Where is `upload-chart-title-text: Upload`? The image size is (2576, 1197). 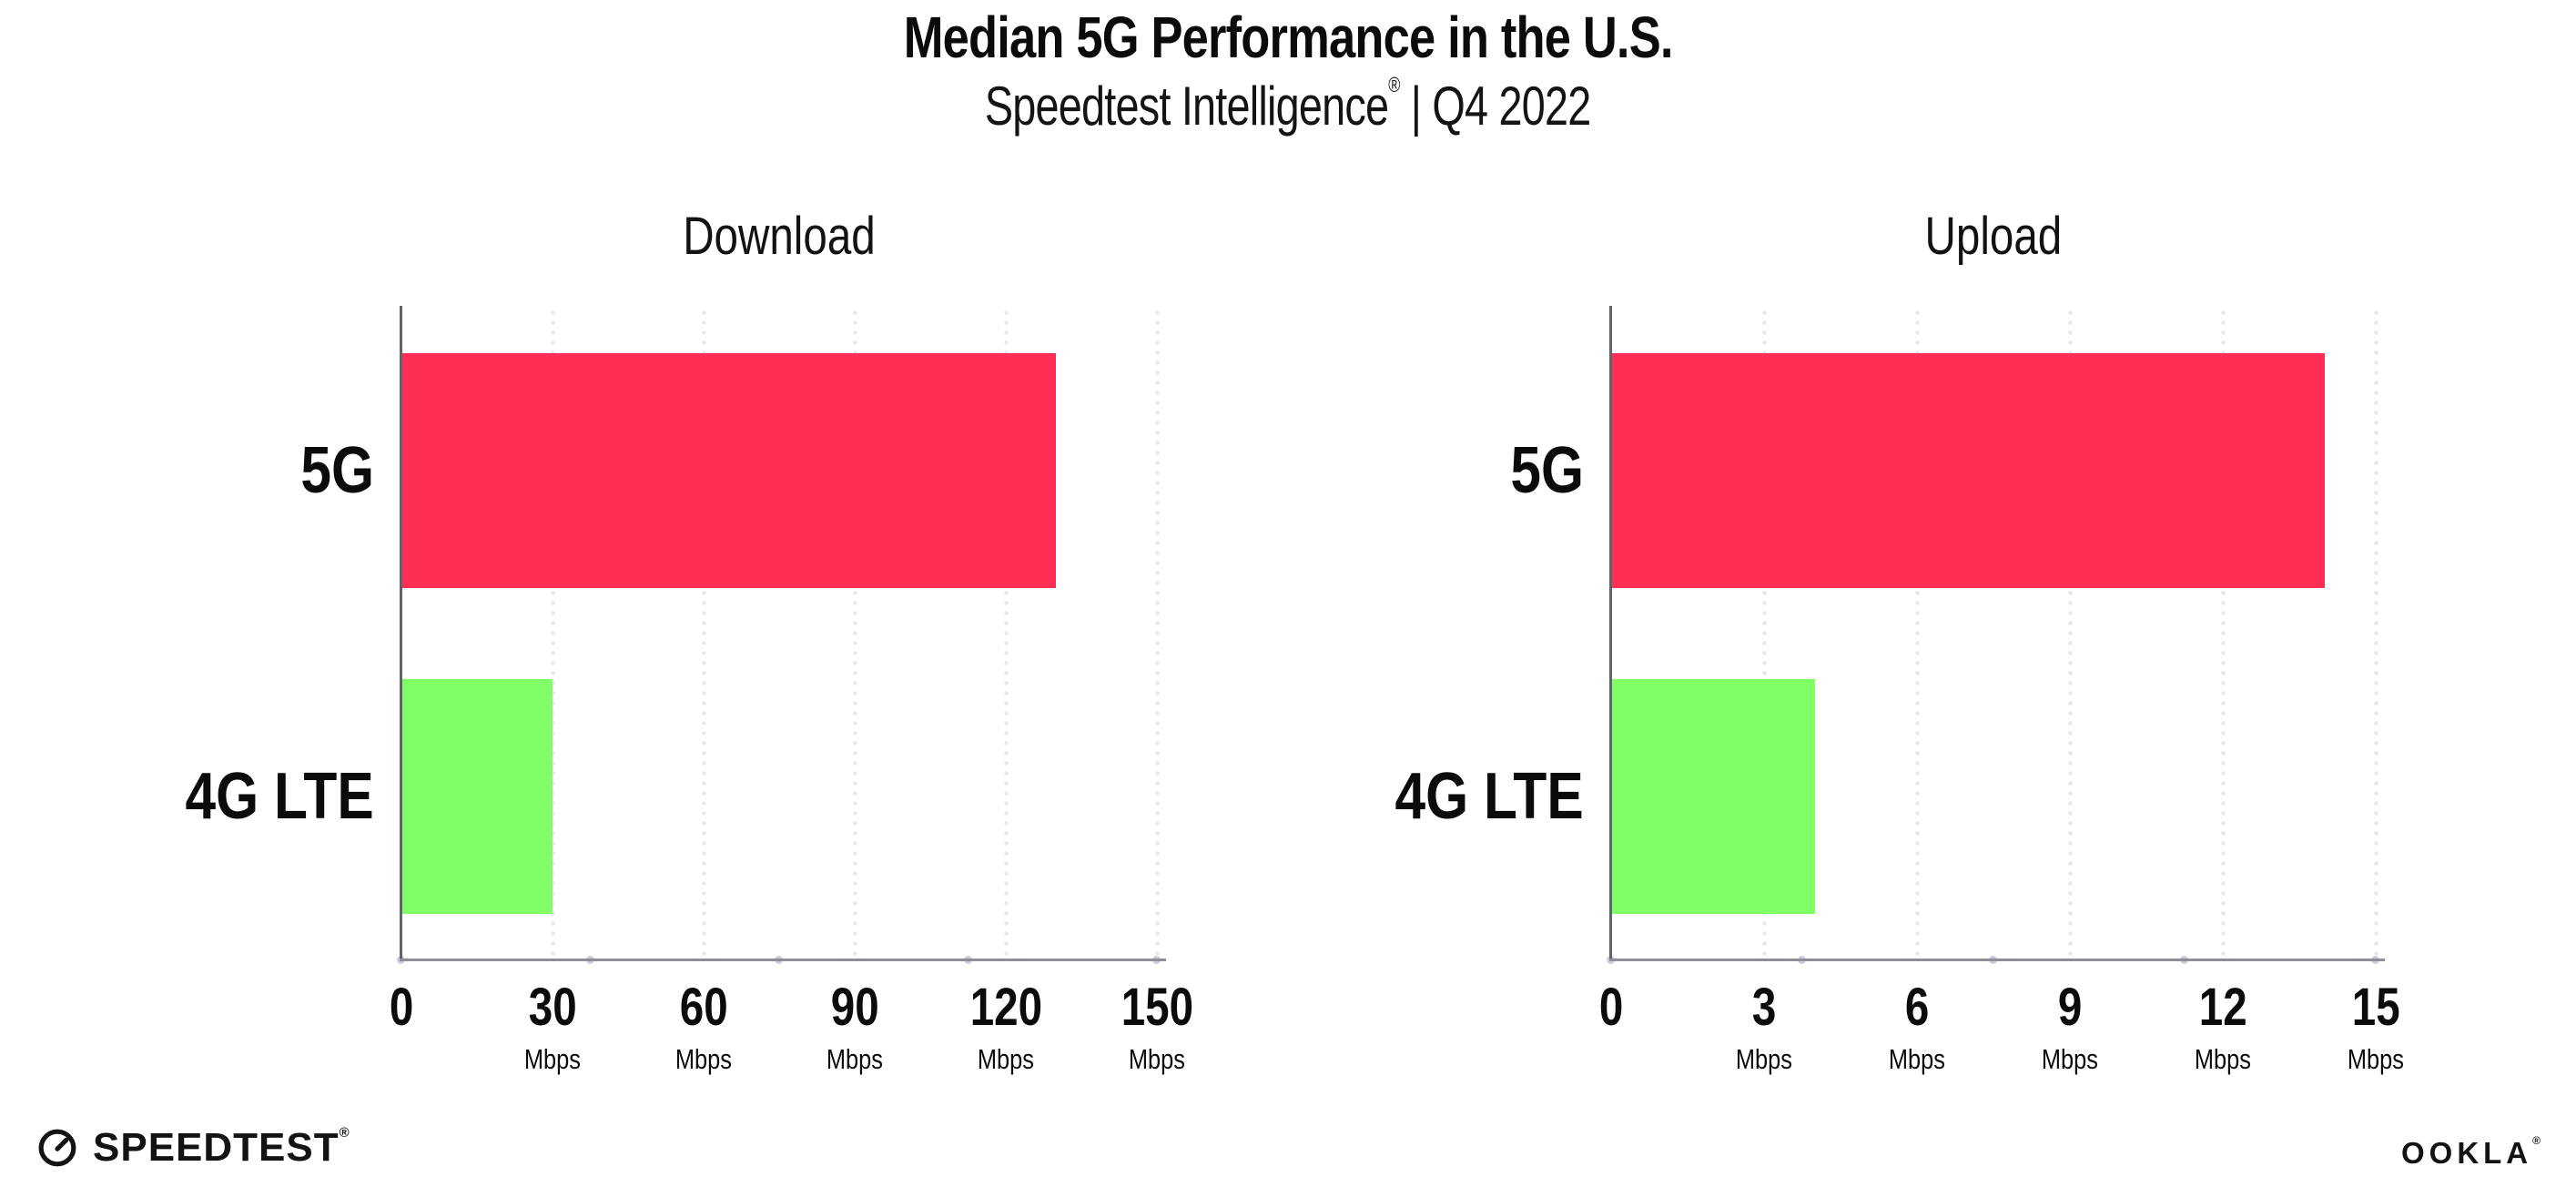 upload-chart-title-text: Upload is located at coordinates (1993, 237).